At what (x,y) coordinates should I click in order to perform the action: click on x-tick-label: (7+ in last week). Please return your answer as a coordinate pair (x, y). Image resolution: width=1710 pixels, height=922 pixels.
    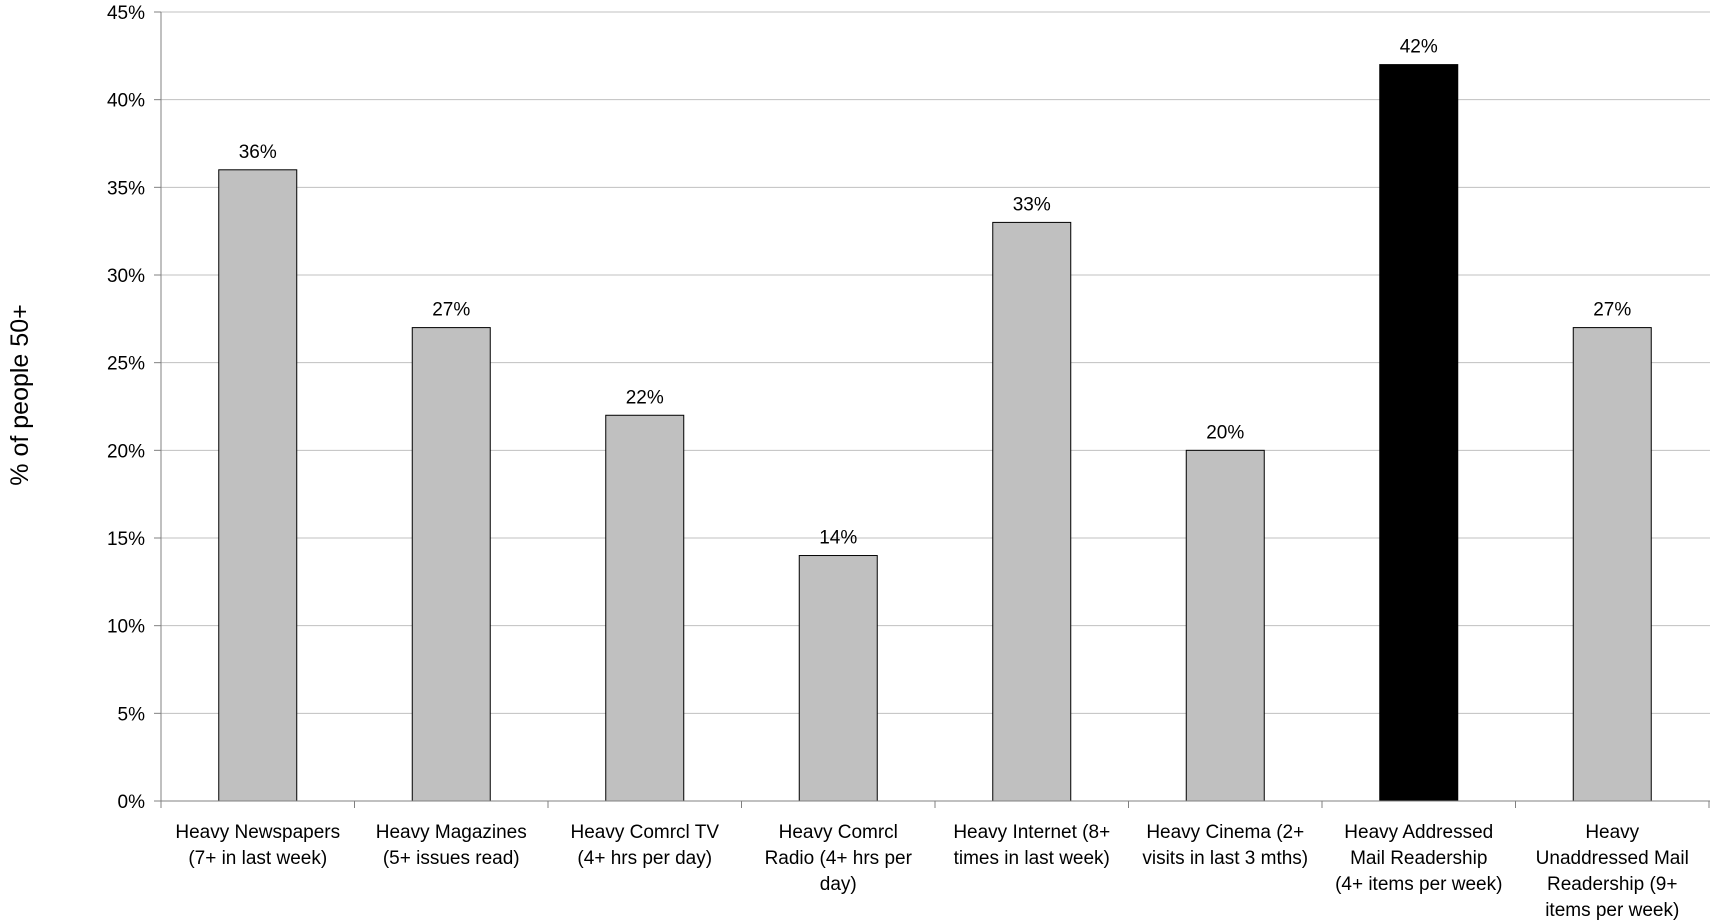
    Looking at the image, I should click on (257, 858).